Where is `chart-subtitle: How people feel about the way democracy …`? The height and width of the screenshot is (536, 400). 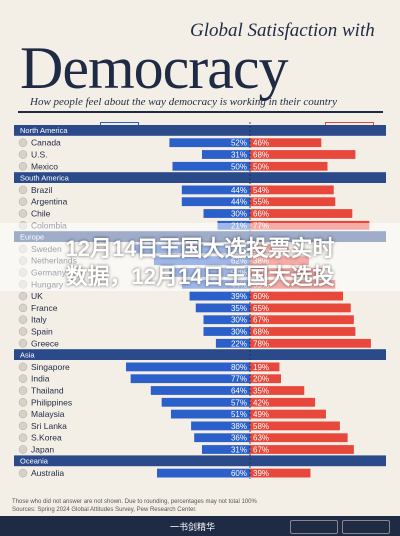 chart-subtitle: How people feel about the way democracy … is located at coordinates (184, 102).